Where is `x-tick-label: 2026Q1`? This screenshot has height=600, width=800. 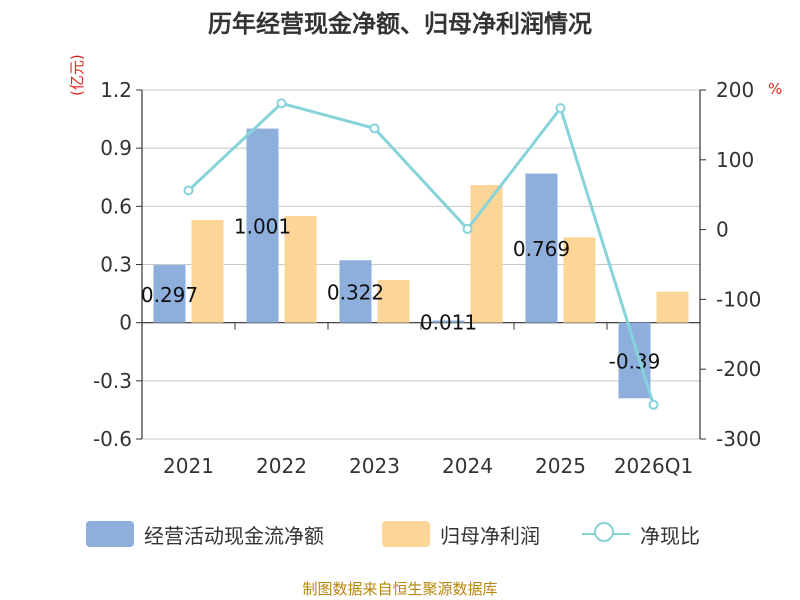
x-tick-label: 2026Q1 is located at coordinates (653, 466).